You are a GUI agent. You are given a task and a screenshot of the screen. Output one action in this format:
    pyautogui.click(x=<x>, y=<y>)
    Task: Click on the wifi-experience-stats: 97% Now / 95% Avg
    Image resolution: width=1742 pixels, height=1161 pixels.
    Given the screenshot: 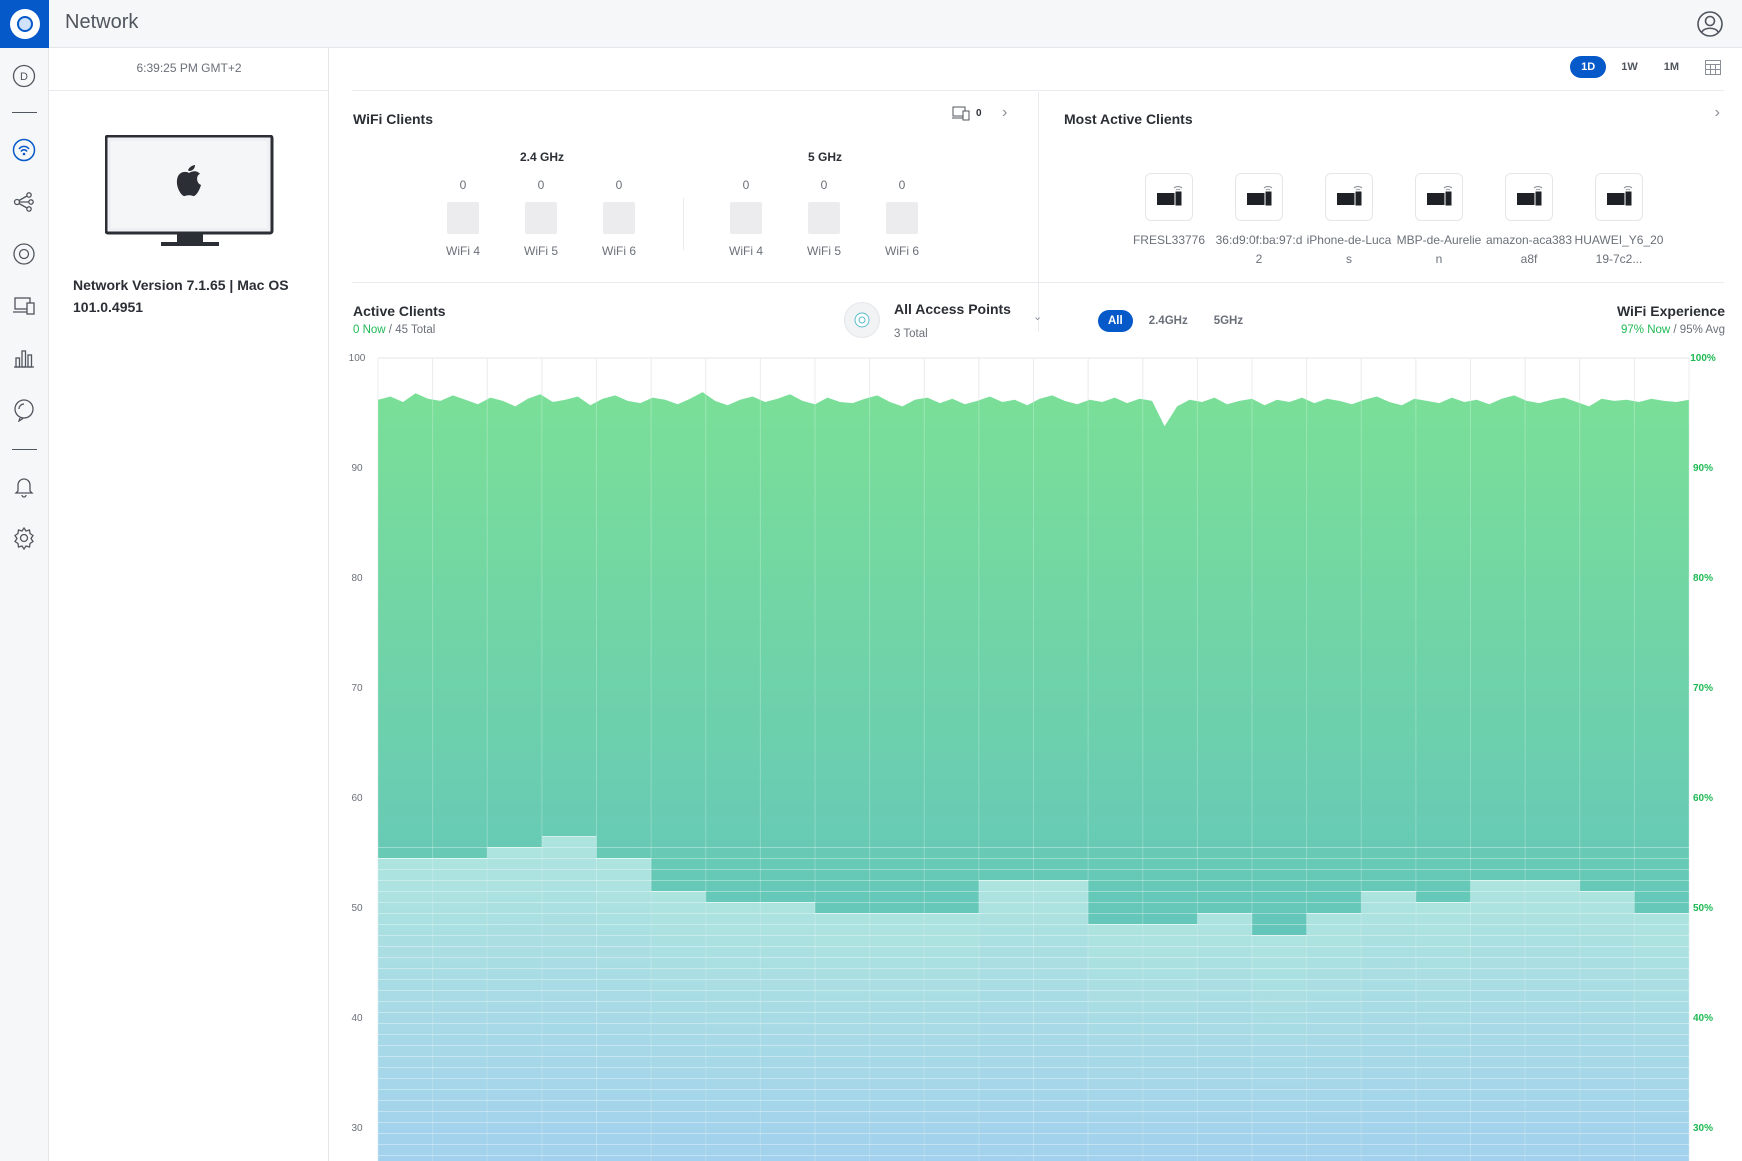 What is the action you would take?
    pyautogui.click(x=1673, y=330)
    